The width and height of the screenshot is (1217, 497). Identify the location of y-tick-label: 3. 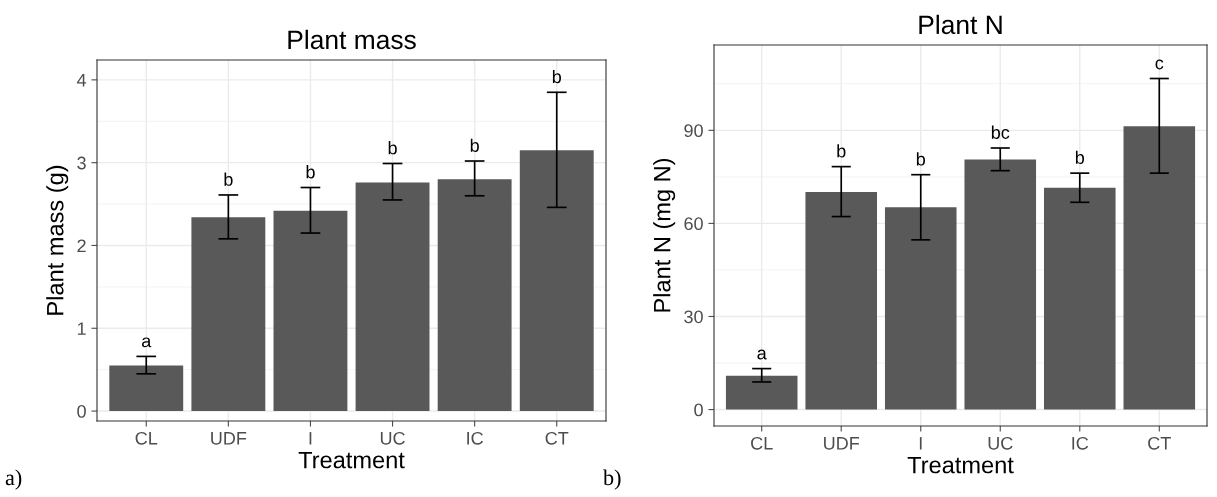
(81, 163).